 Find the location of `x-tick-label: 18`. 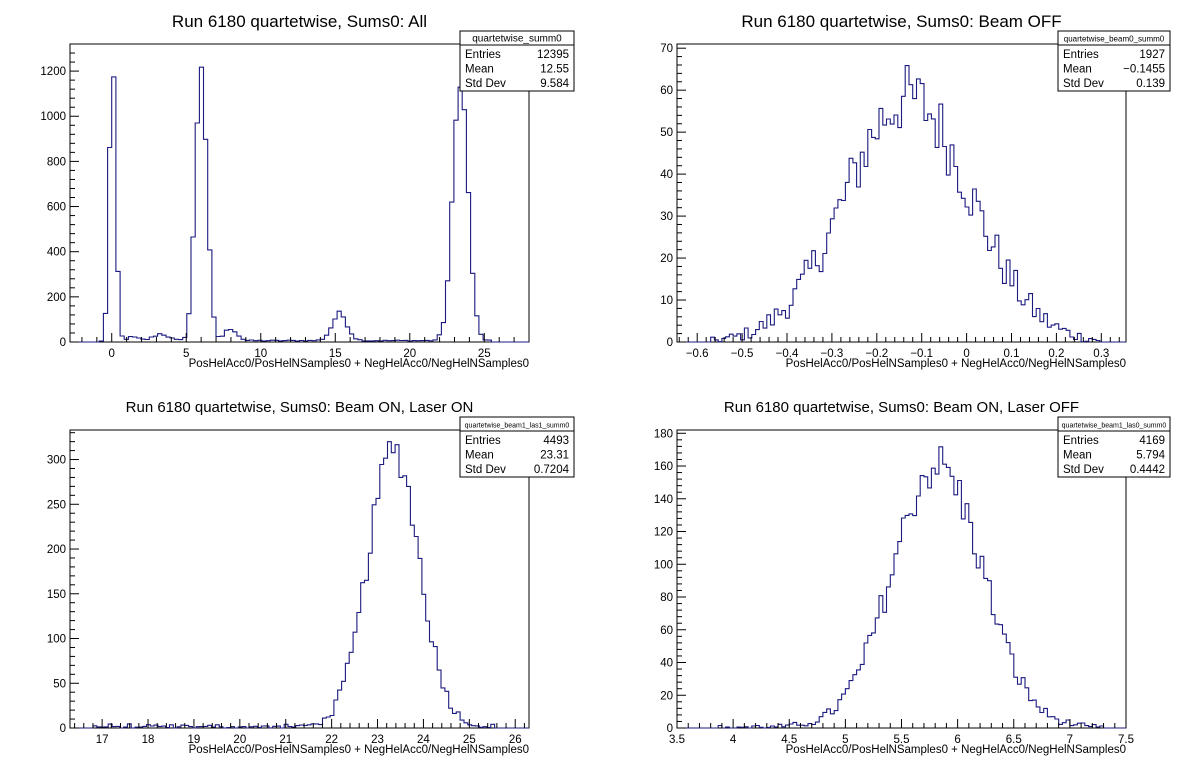

x-tick-label: 18 is located at coordinates (148, 740).